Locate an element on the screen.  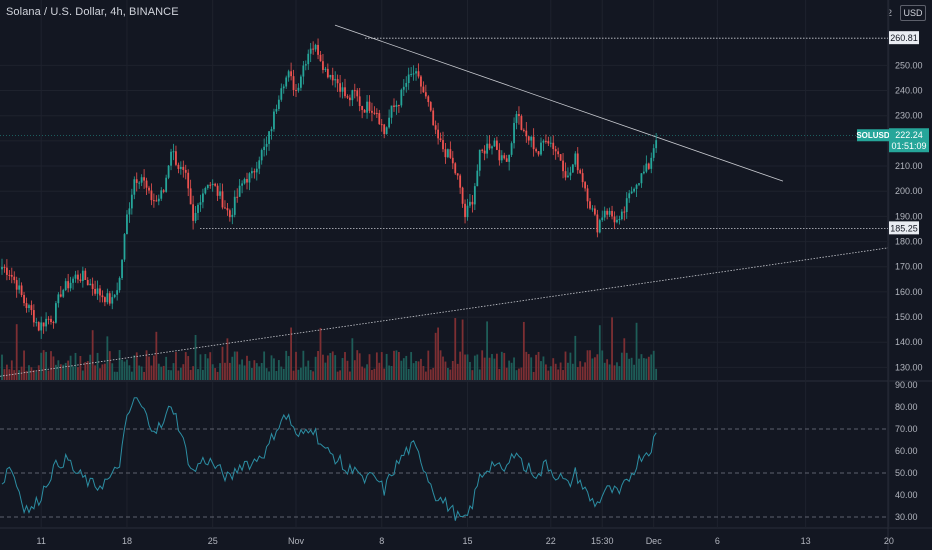
time-tick-label: 15:30 is located at coordinates (602, 541).